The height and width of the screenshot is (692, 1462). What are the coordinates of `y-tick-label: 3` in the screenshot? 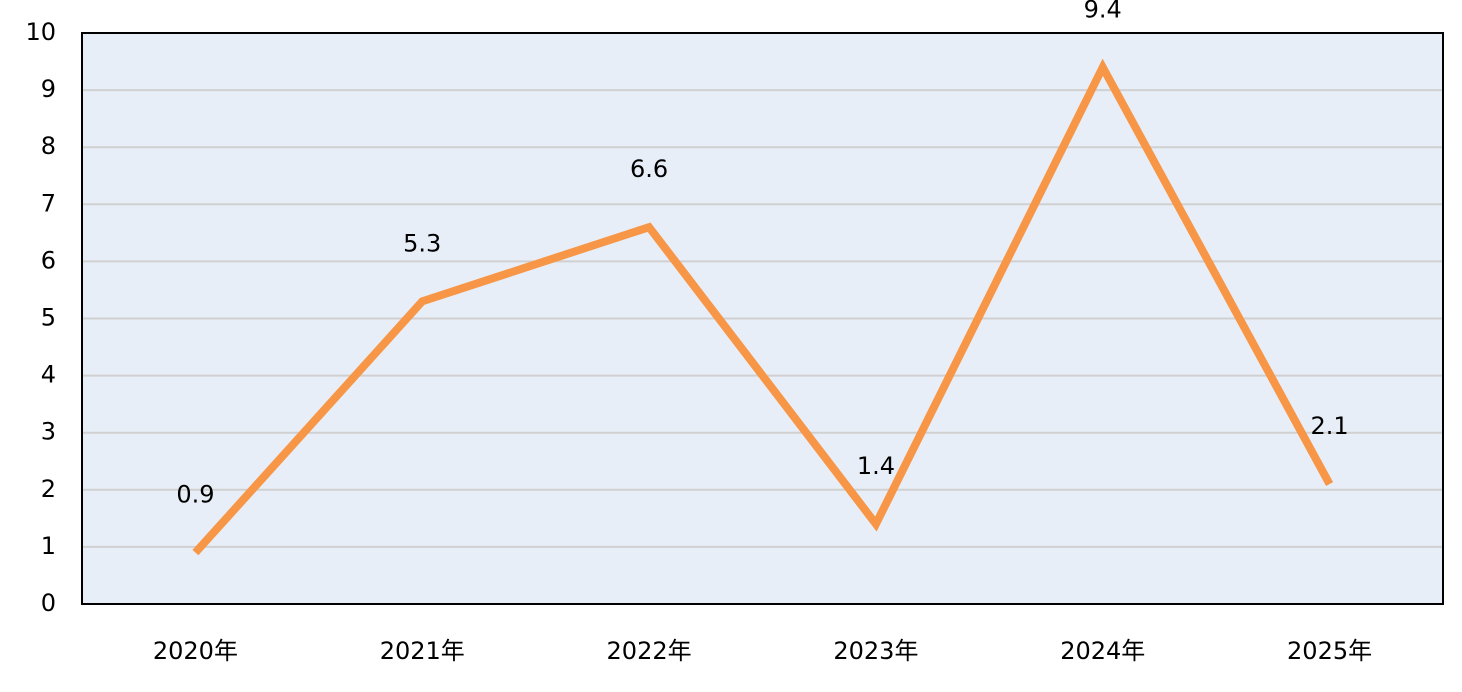 It's located at (48, 432).